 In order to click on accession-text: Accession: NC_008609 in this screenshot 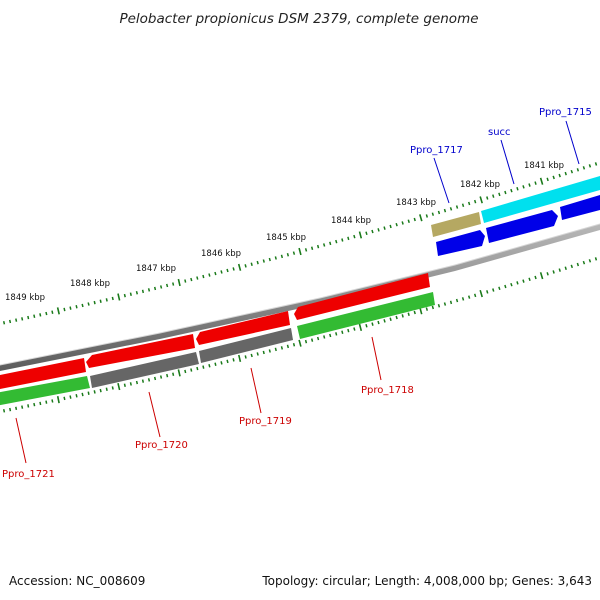, I will do `click(77, 581)`.